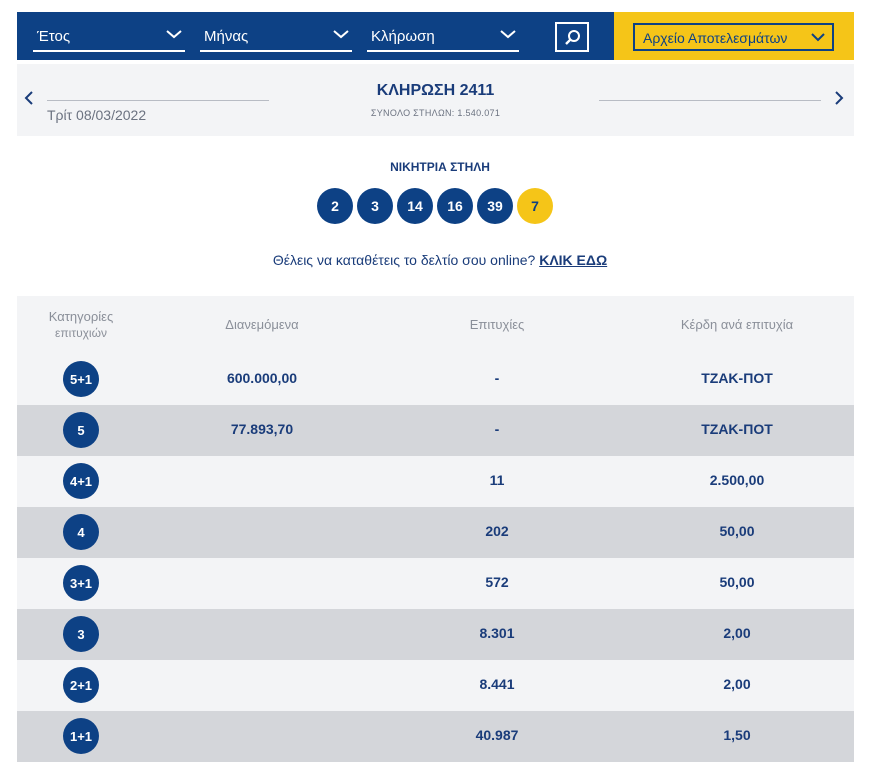  I want to click on winning-number-ball: 14, so click(415, 206).